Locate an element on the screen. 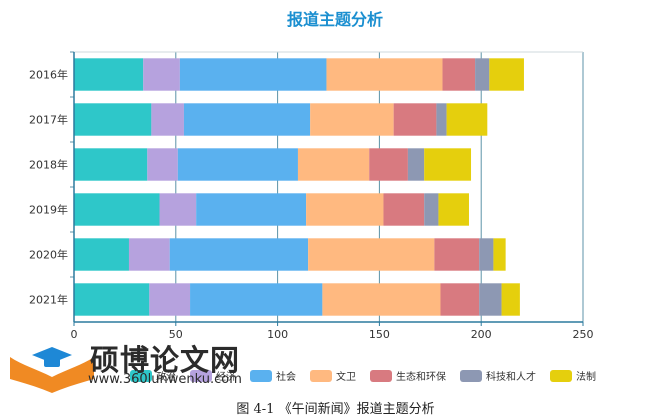 This screenshot has width=671, height=419. x-tick-label: 250 is located at coordinates (583, 334).